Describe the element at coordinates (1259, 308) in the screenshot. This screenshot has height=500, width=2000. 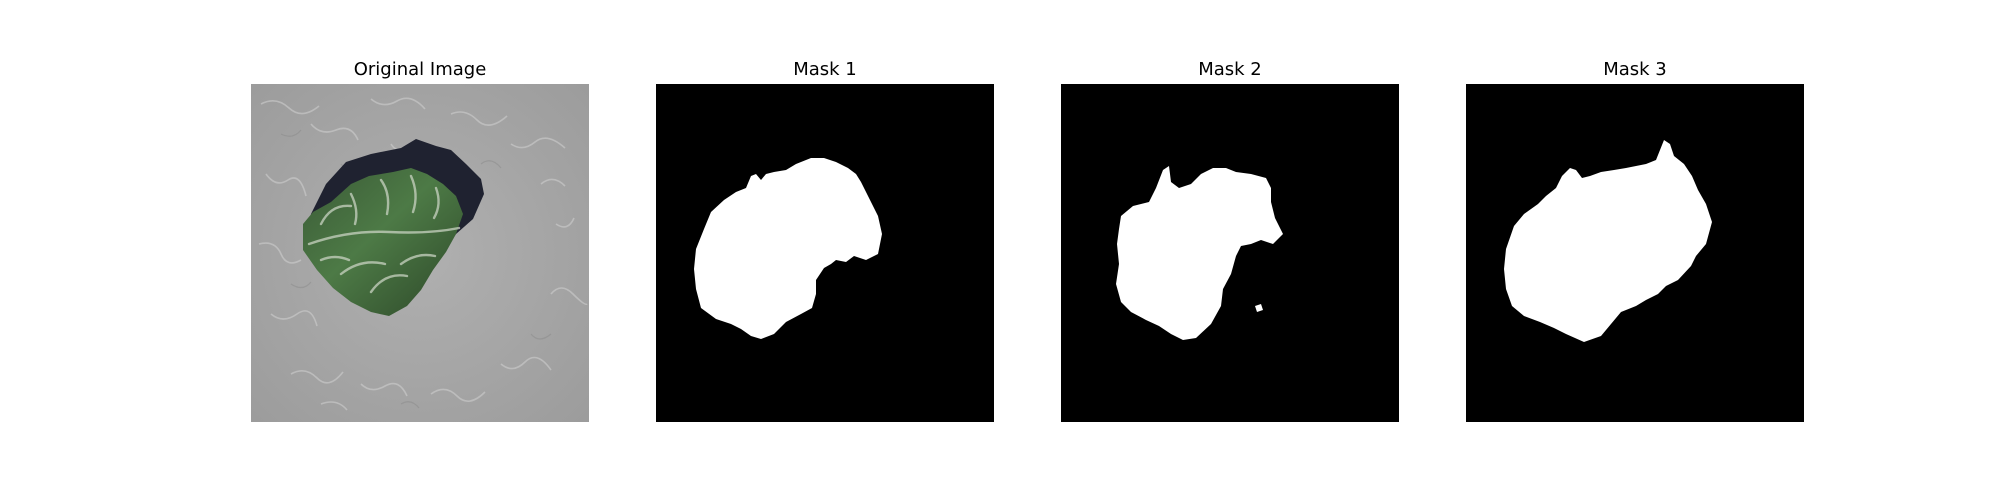
I see `mask-2-fragment` at that location.